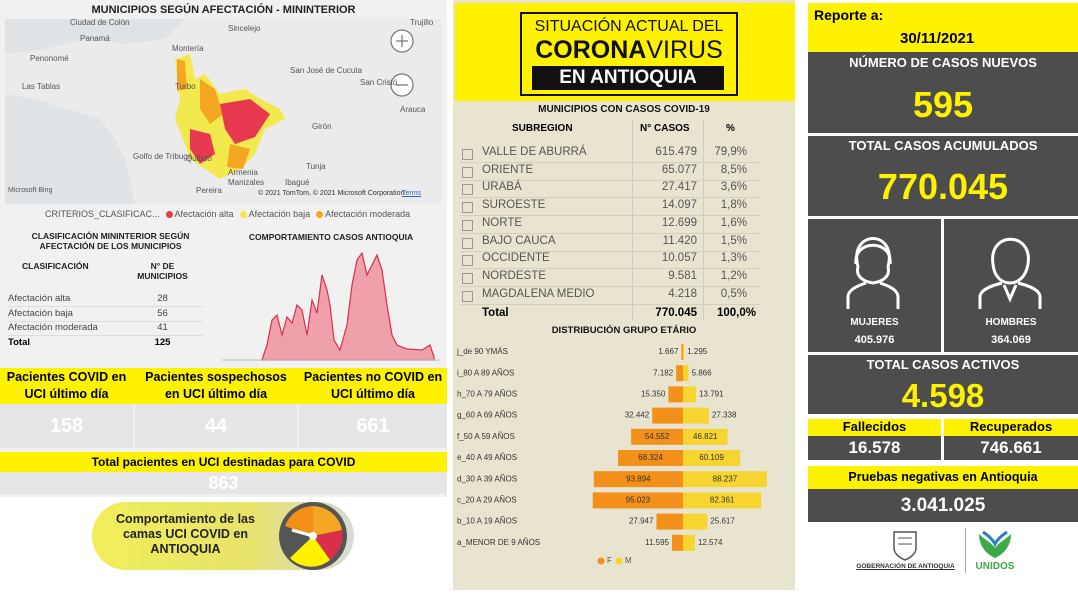  What do you see at coordinates (702, 372) in the screenshot?
I see `data-label: 5.866` at bounding box center [702, 372].